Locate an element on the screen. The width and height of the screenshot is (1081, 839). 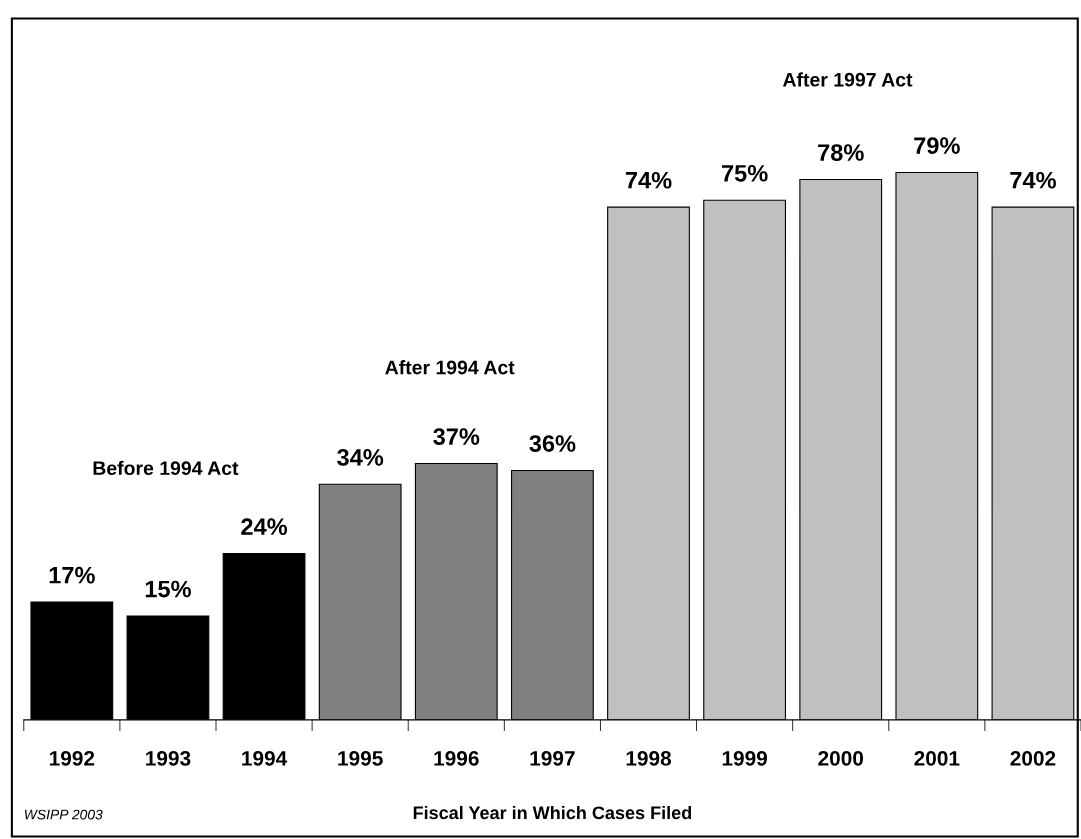
x-tick-label: 1993 is located at coordinates (168, 758).